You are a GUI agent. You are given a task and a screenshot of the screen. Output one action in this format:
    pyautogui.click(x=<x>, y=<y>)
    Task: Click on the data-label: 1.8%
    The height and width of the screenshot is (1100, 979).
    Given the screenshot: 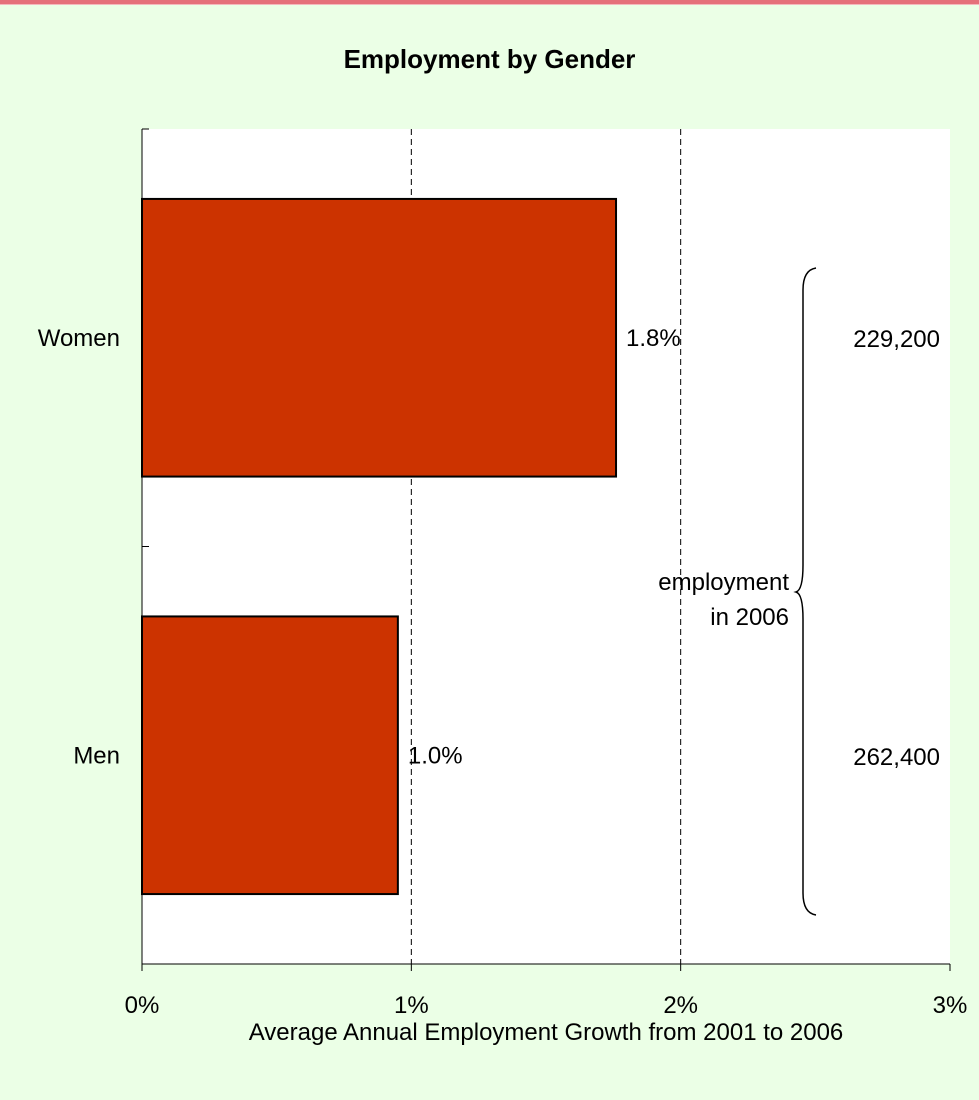 What is the action you would take?
    pyautogui.click(x=653, y=338)
    